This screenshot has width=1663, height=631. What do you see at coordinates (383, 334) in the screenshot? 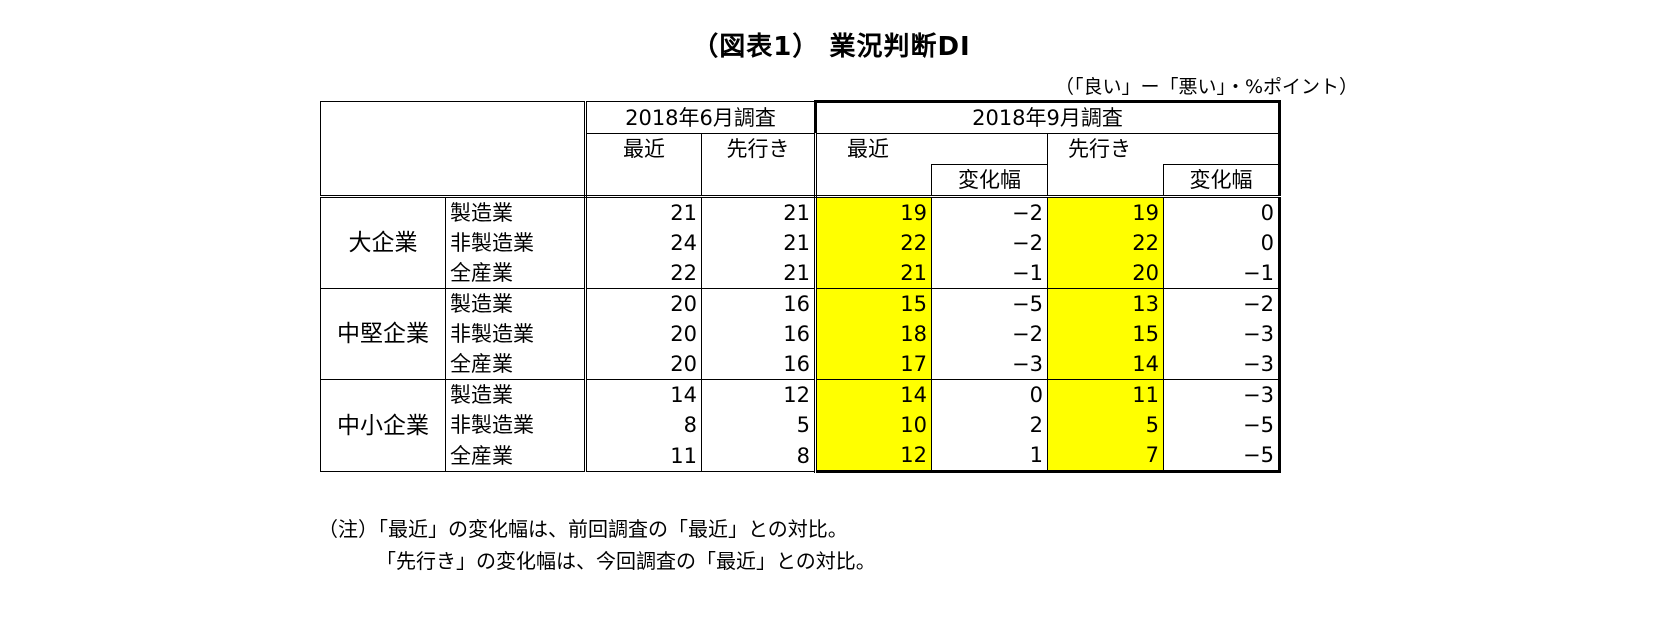
I see `group-label-mid: 中堅企業` at bounding box center [383, 334].